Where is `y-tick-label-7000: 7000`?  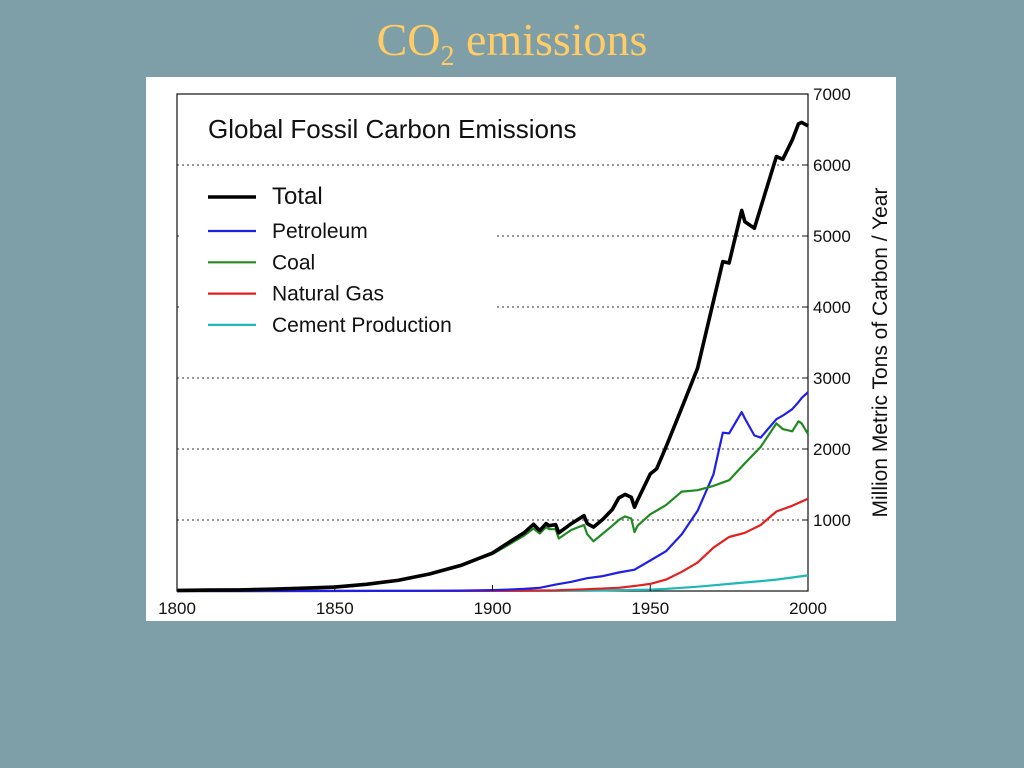 y-tick-label-7000: 7000 is located at coordinates (832, 94).